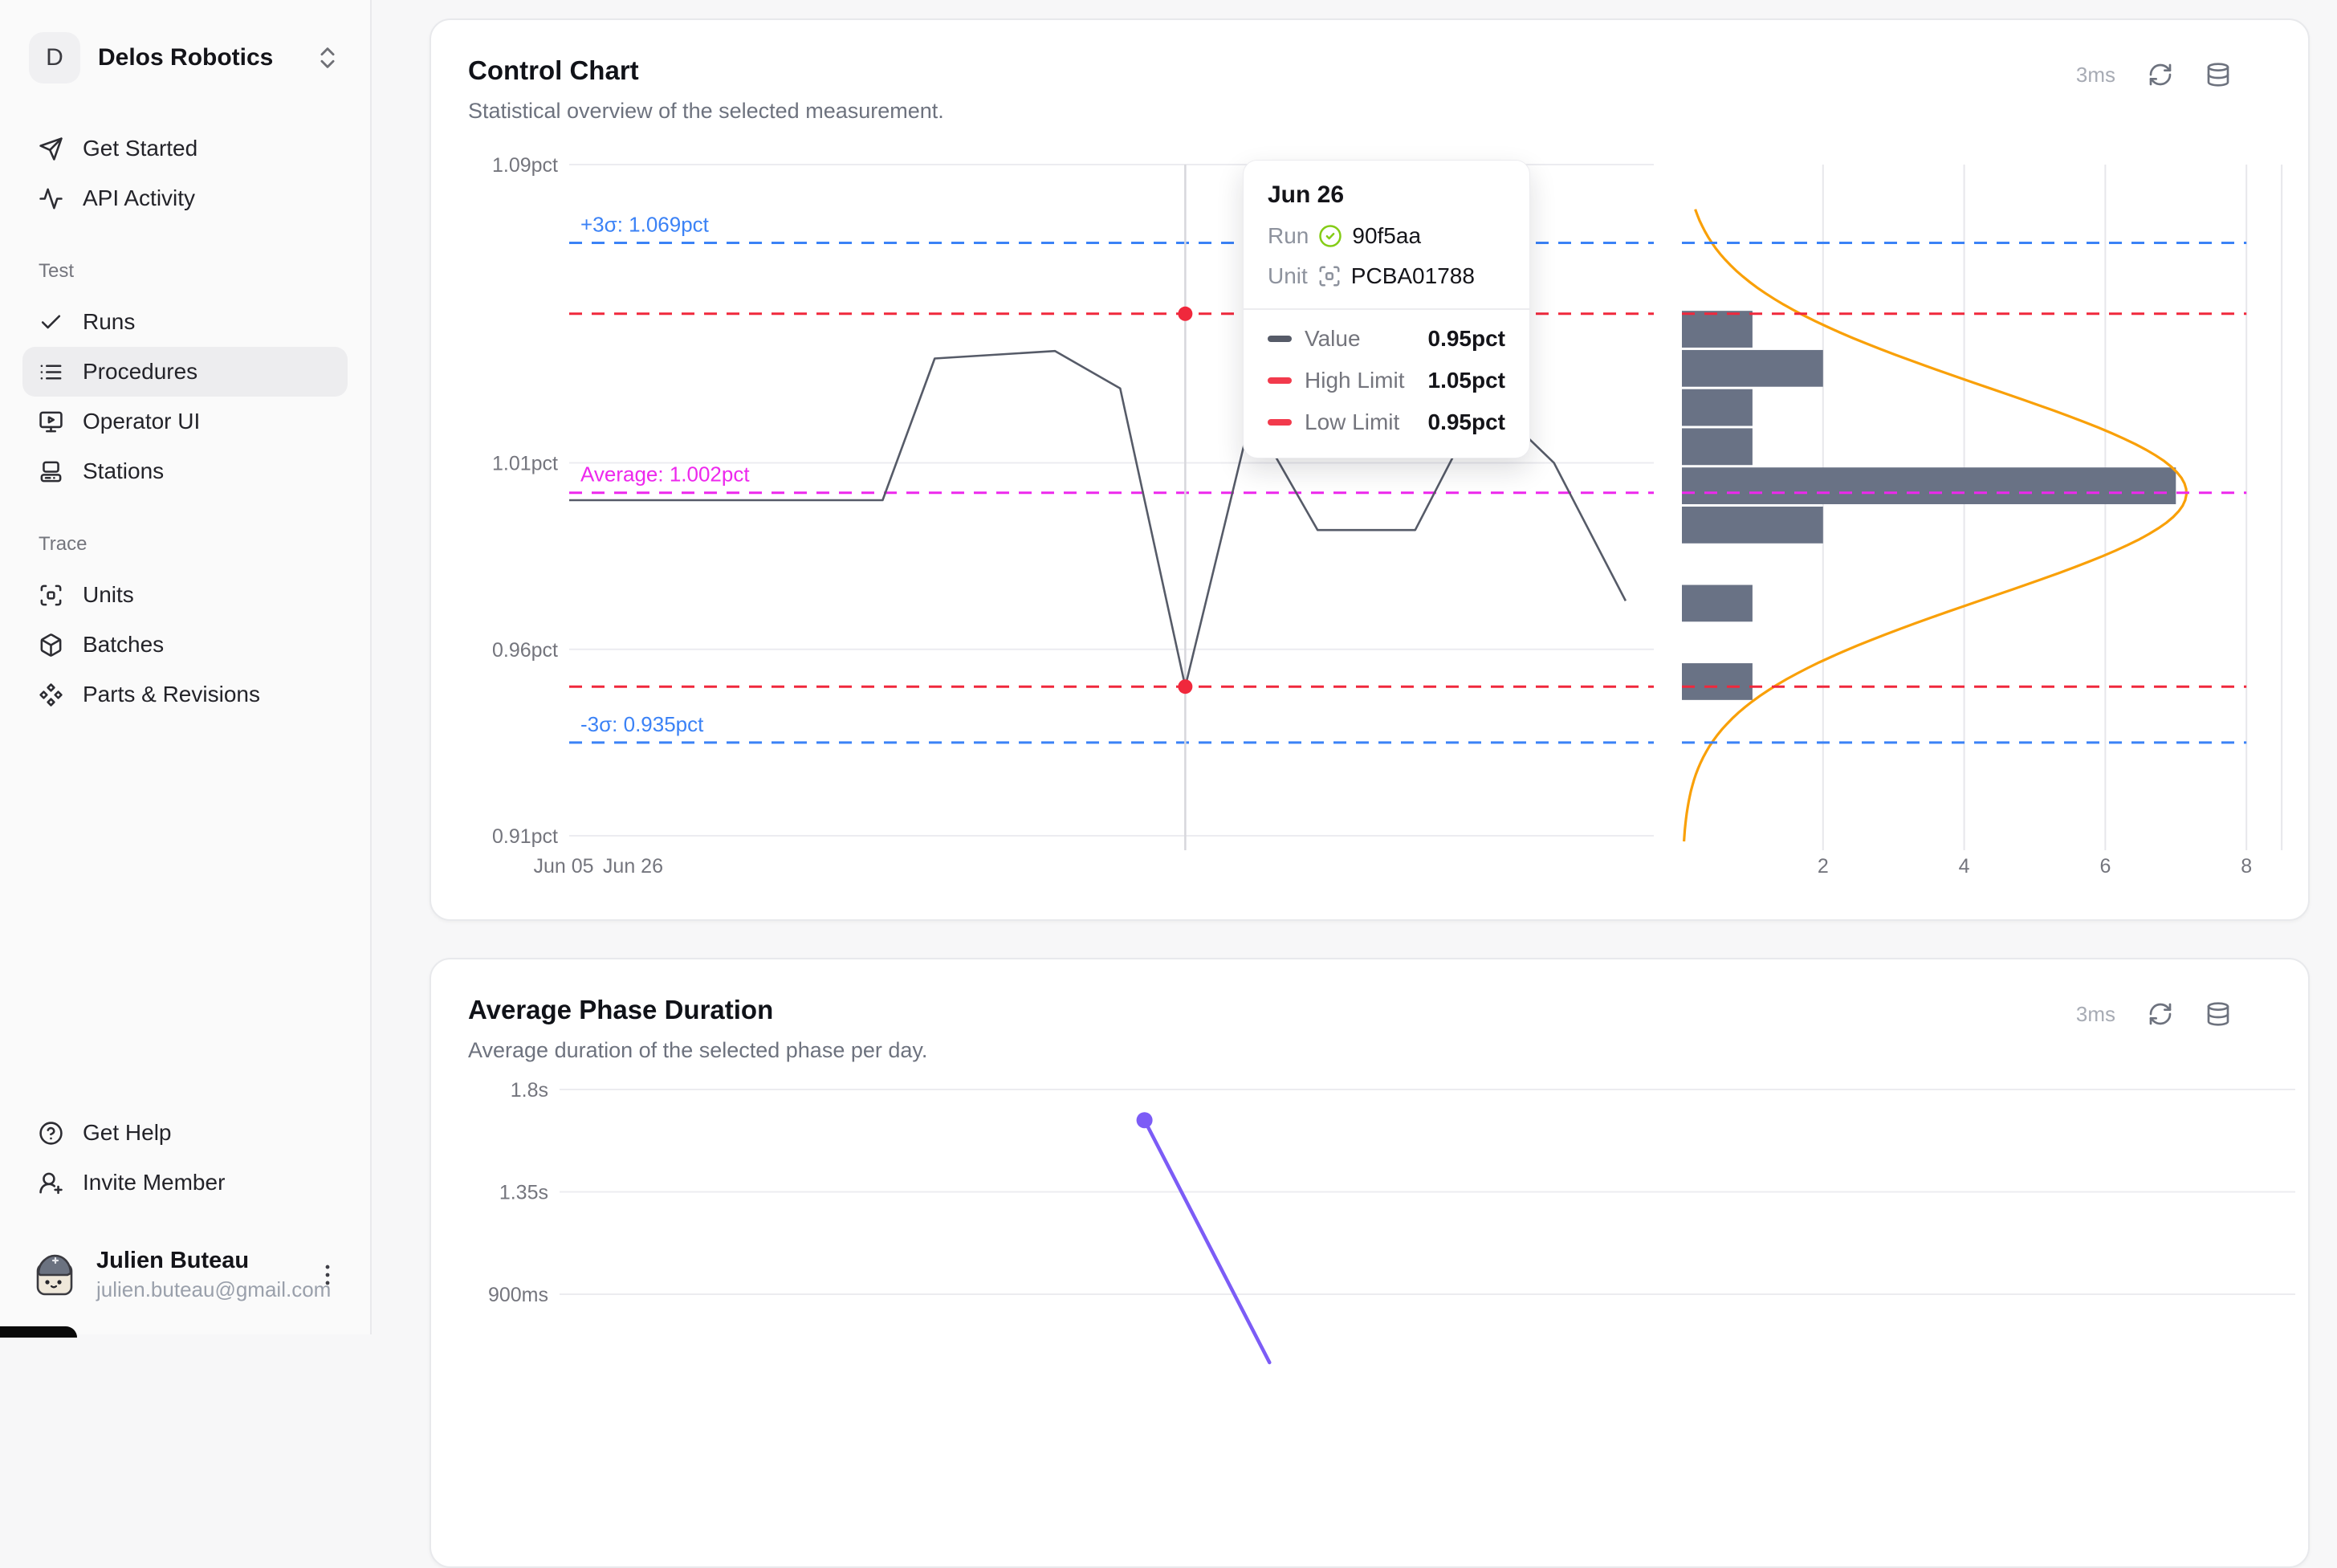  Describe the element at coordinates (645, 225) in the screenshot. I see `limit-line-label: +3σ: 1.069pct` at that location.